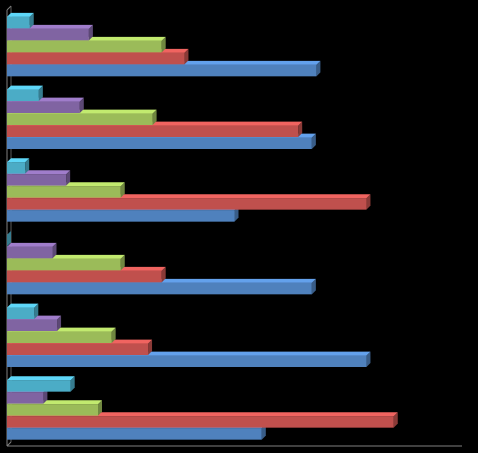  I want to click on y-axis-top-edge, so click(9, 8).